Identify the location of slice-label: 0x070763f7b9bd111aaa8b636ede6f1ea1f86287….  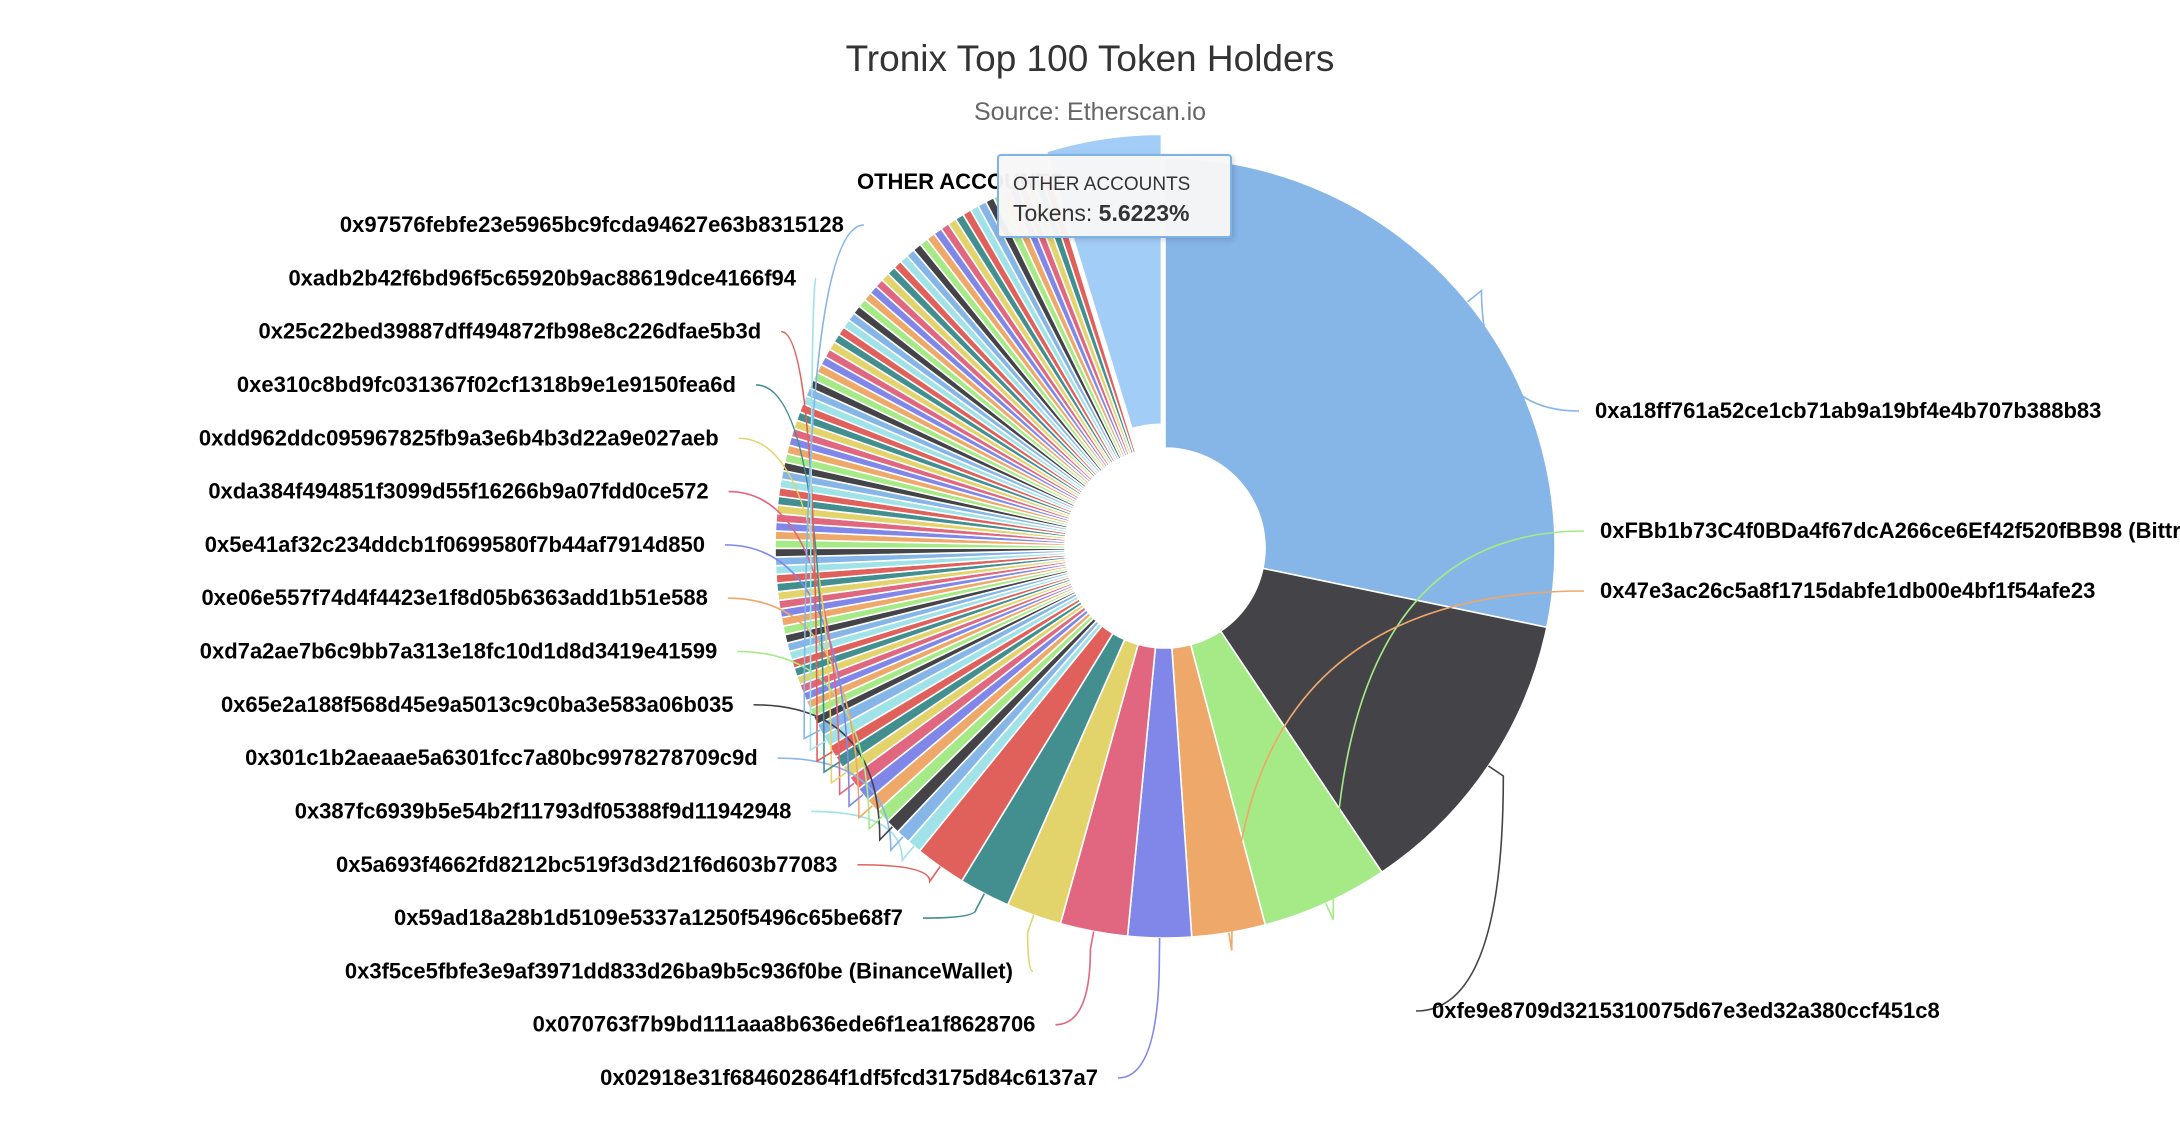
(784, 1024).